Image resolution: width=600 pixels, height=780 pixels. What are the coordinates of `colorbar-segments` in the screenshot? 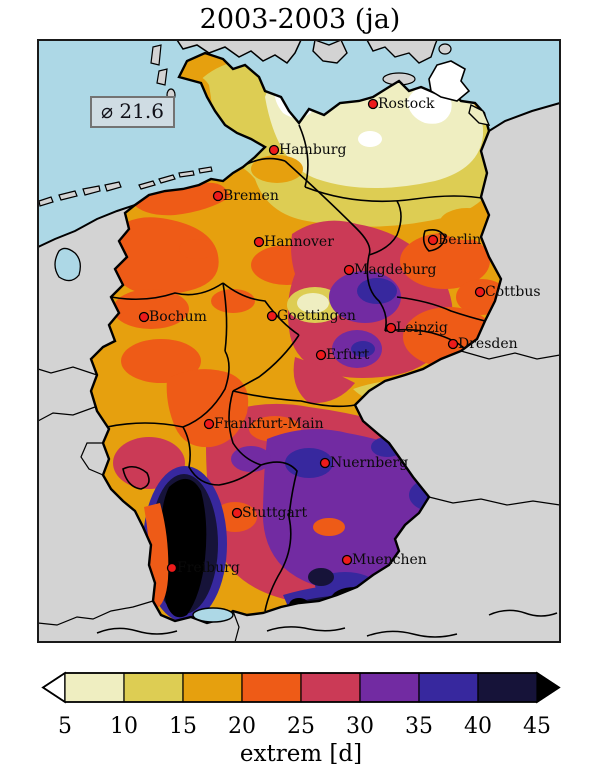 It's located at (301, 687).